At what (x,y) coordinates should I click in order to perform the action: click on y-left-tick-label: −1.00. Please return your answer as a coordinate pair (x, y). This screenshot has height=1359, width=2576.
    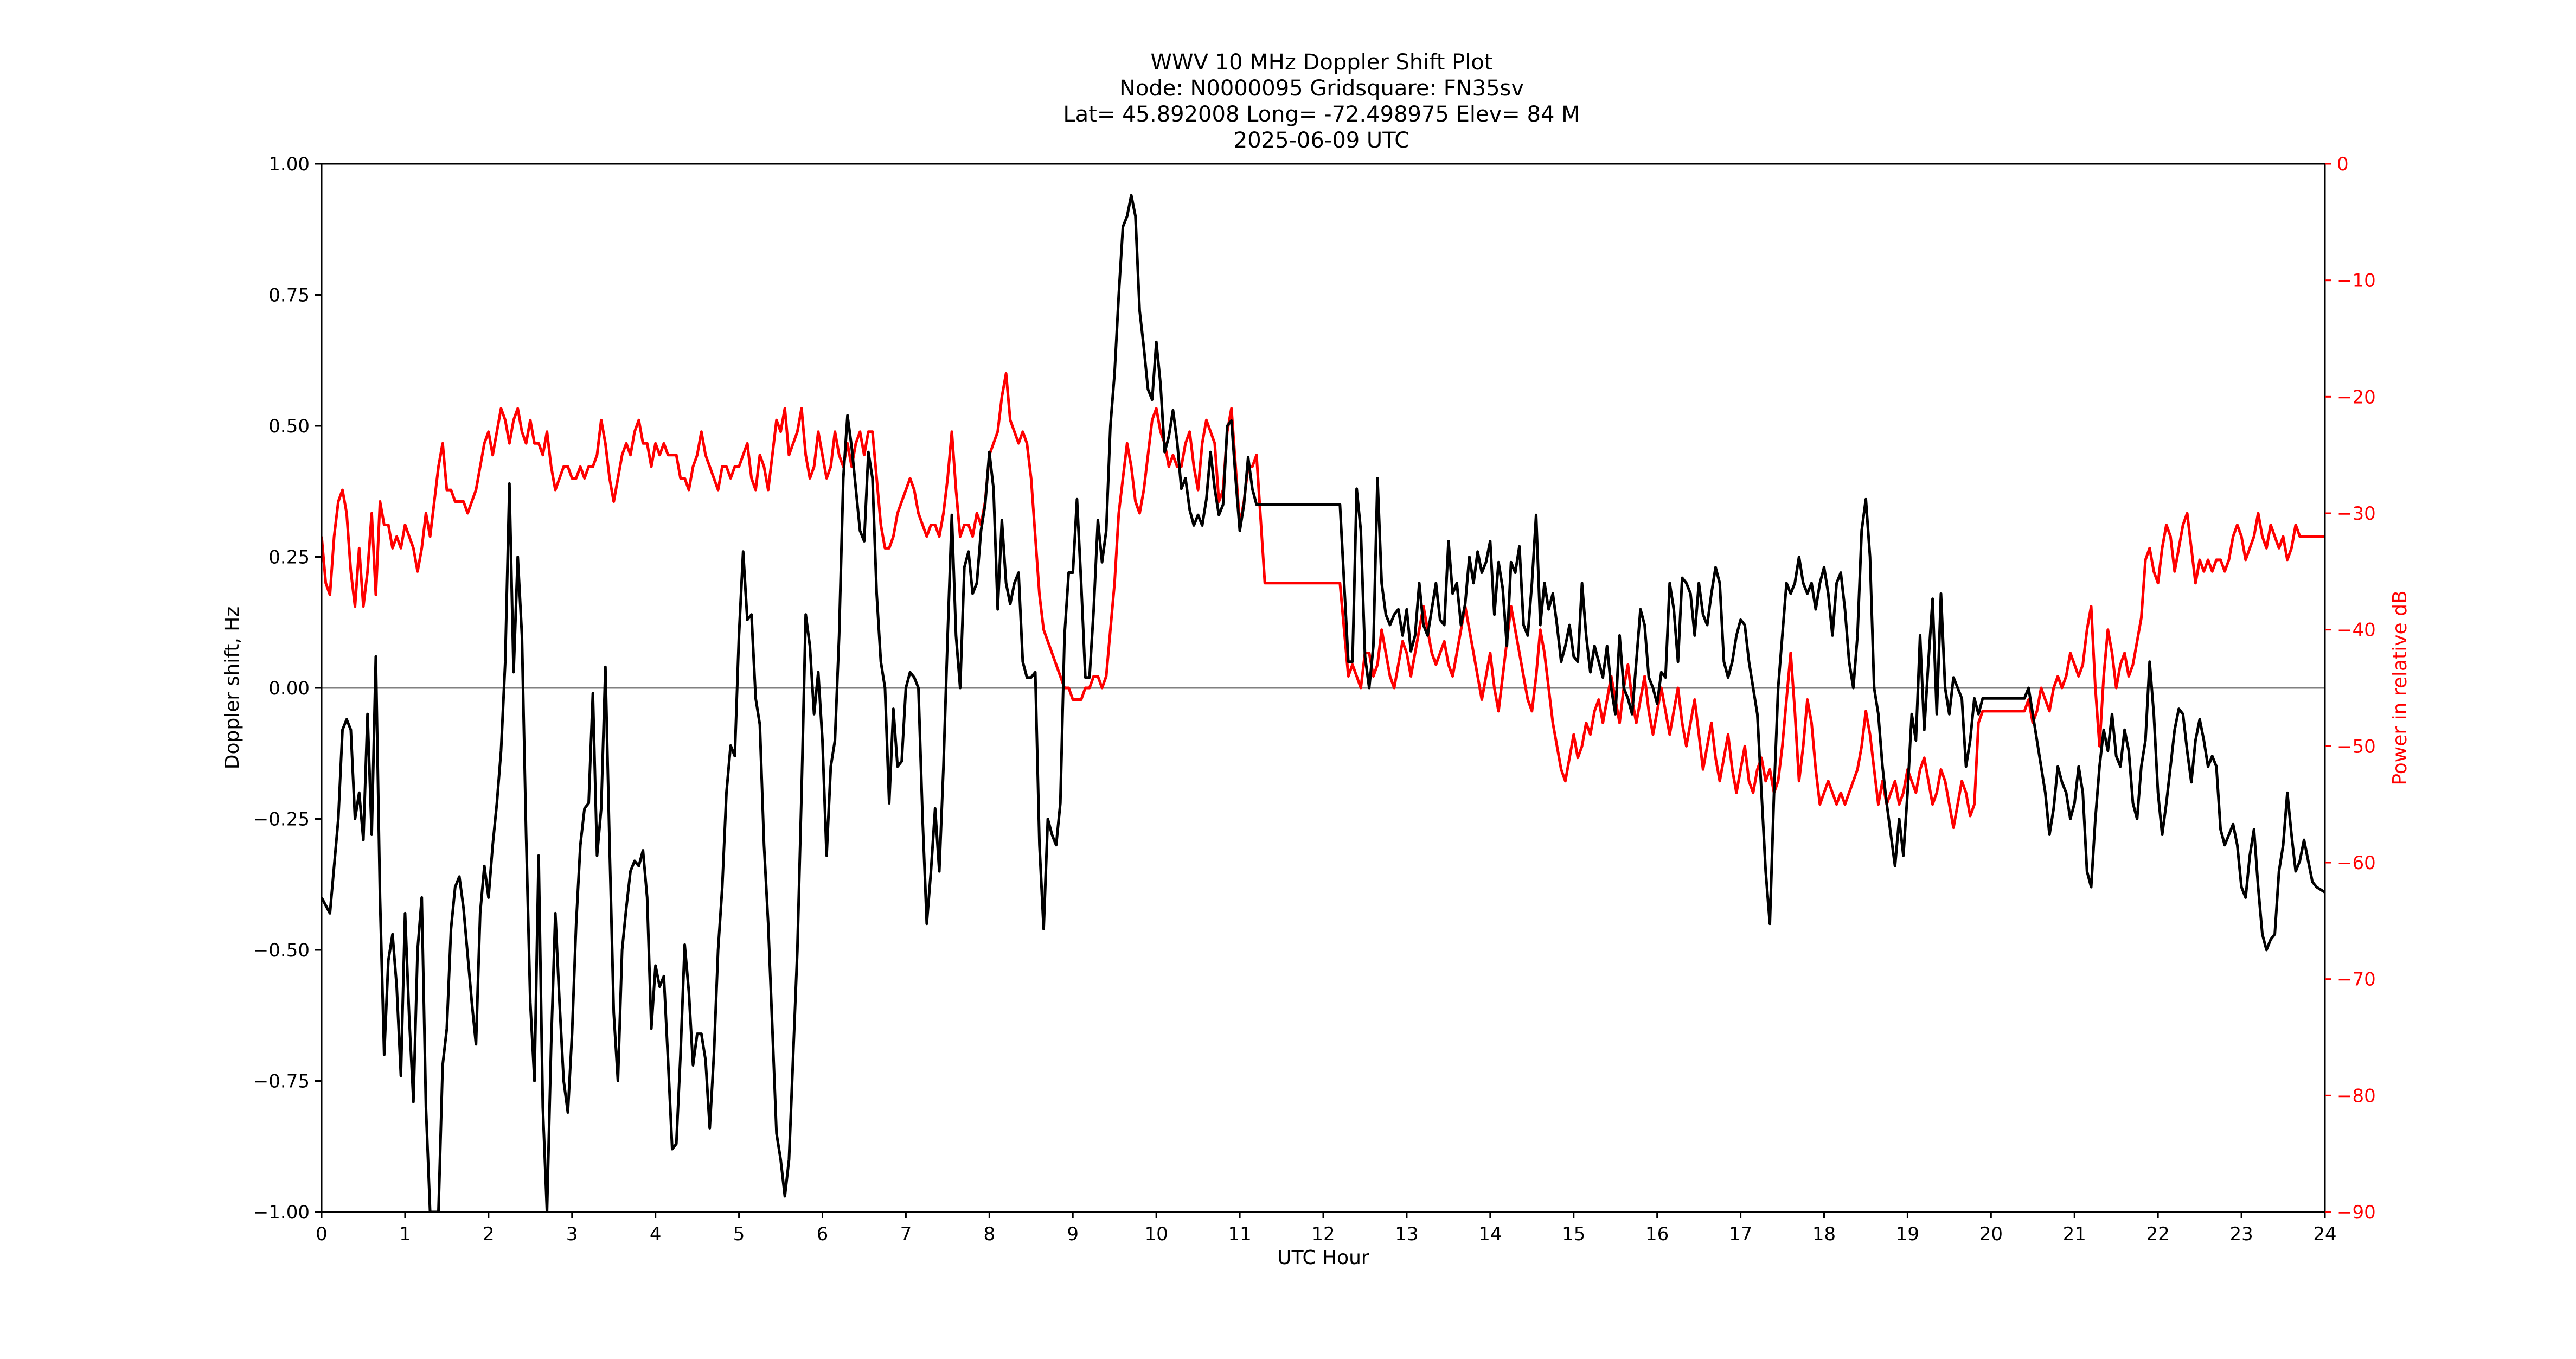
    Looking at the image, I should click on (281, 1212).